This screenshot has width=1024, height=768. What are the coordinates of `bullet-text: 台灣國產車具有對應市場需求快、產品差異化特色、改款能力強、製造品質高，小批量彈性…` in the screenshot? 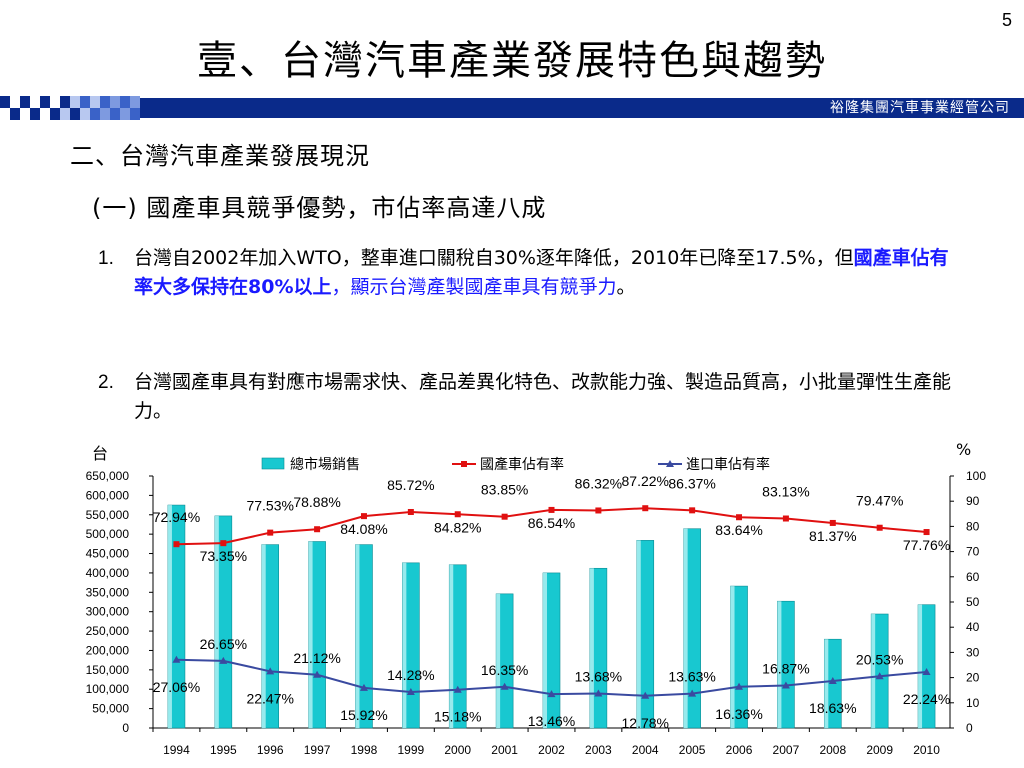 It's located at (543, 396).